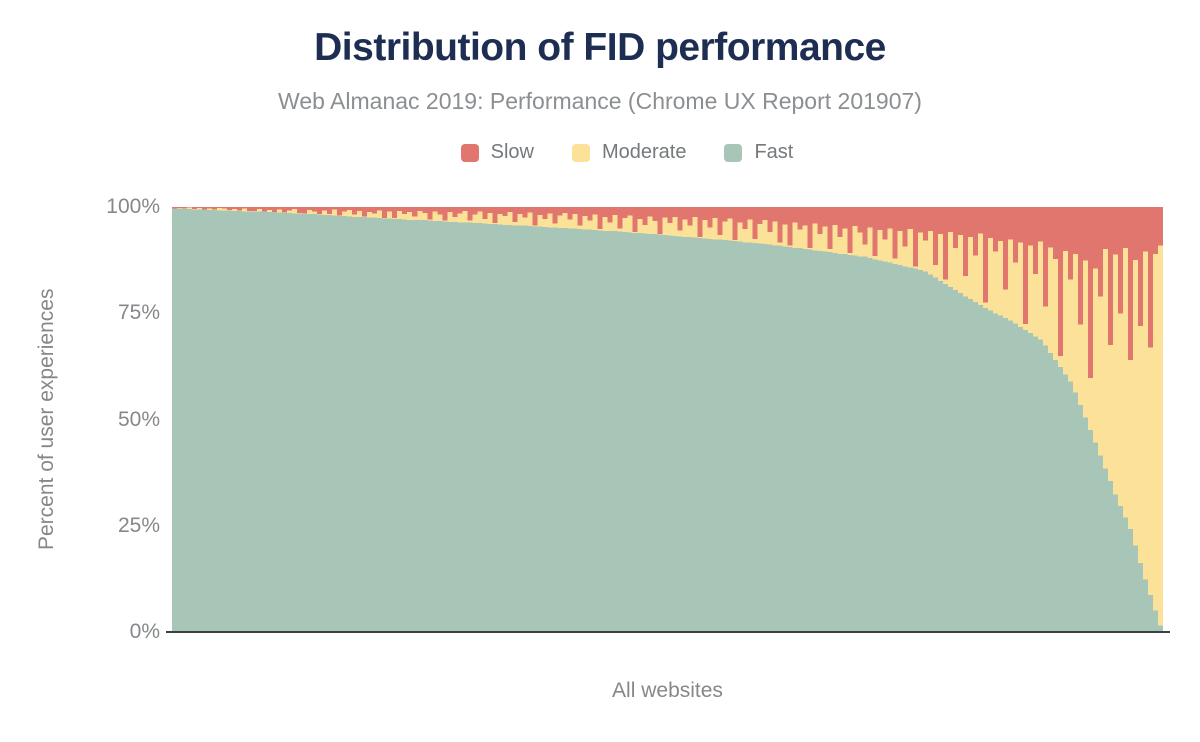 The image size is (1200, 742). What do you see at coordinates (667, 690) in the screenshot?
I see `x-axis-title: All websites` at bounding box center [667, 690].